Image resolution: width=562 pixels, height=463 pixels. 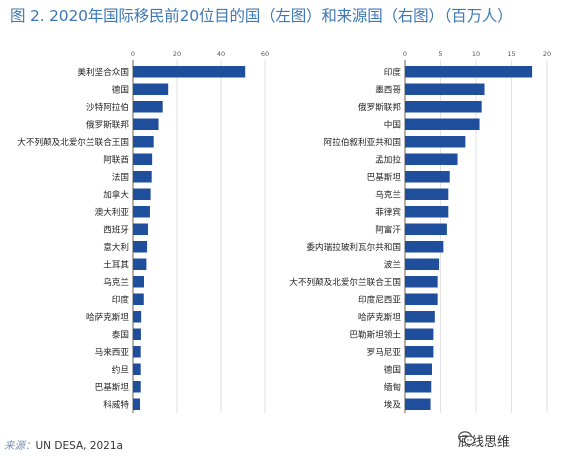 I want to click on category-label: 约旦, so click(x=121, y=369).